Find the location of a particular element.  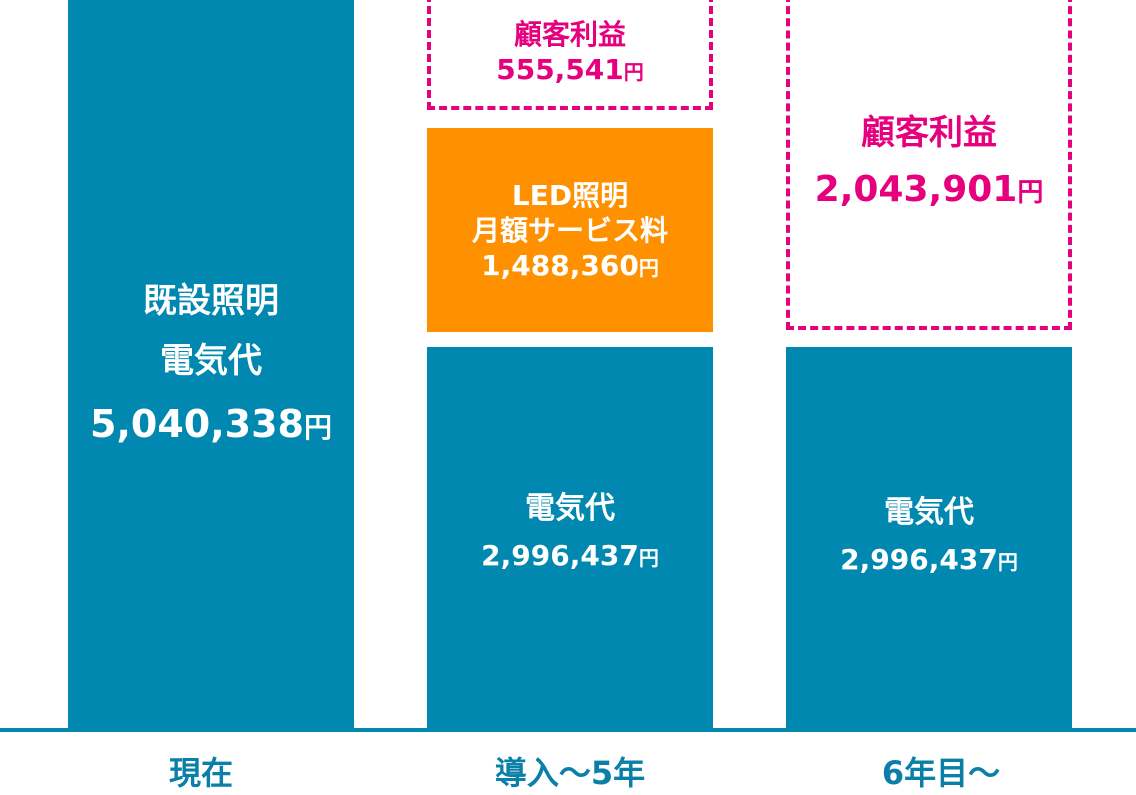

category-label-current: 現在 is located at coordinates (200, 773).